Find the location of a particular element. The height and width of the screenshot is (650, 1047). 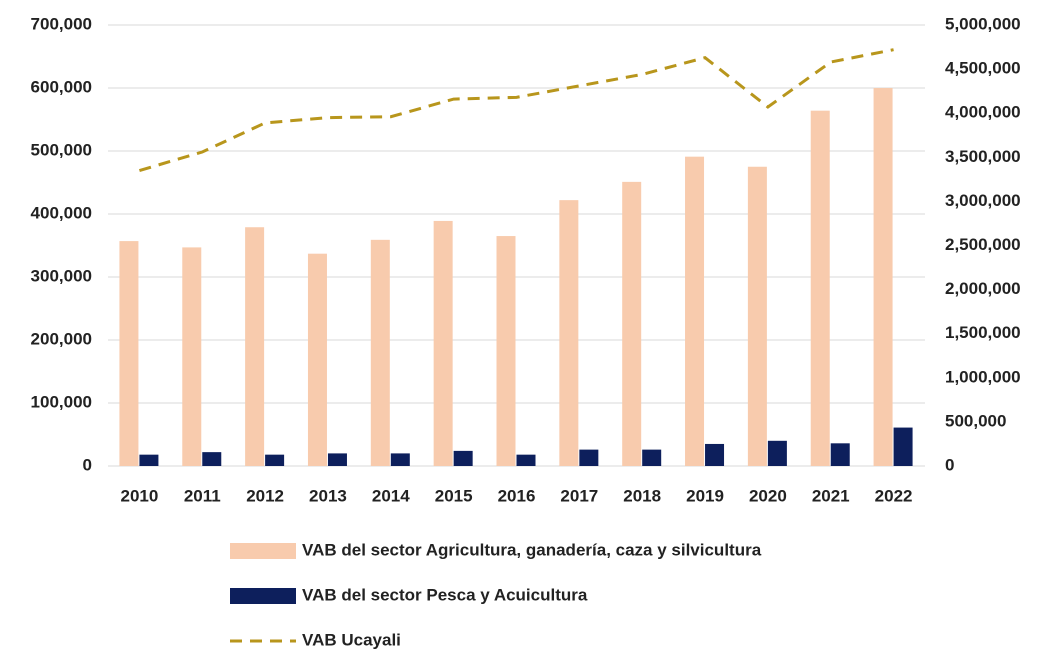

y2-tick-label: 1,000,000 is located at coordinates (983, 376).